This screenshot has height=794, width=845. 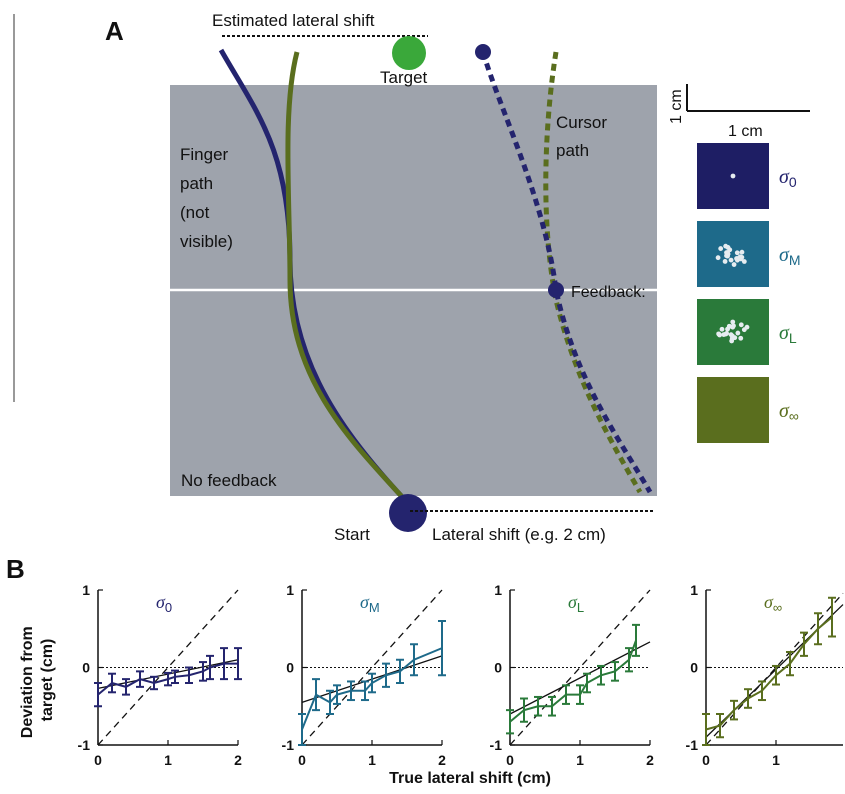 I want to click on fit-line, so click(x=580, y=678).